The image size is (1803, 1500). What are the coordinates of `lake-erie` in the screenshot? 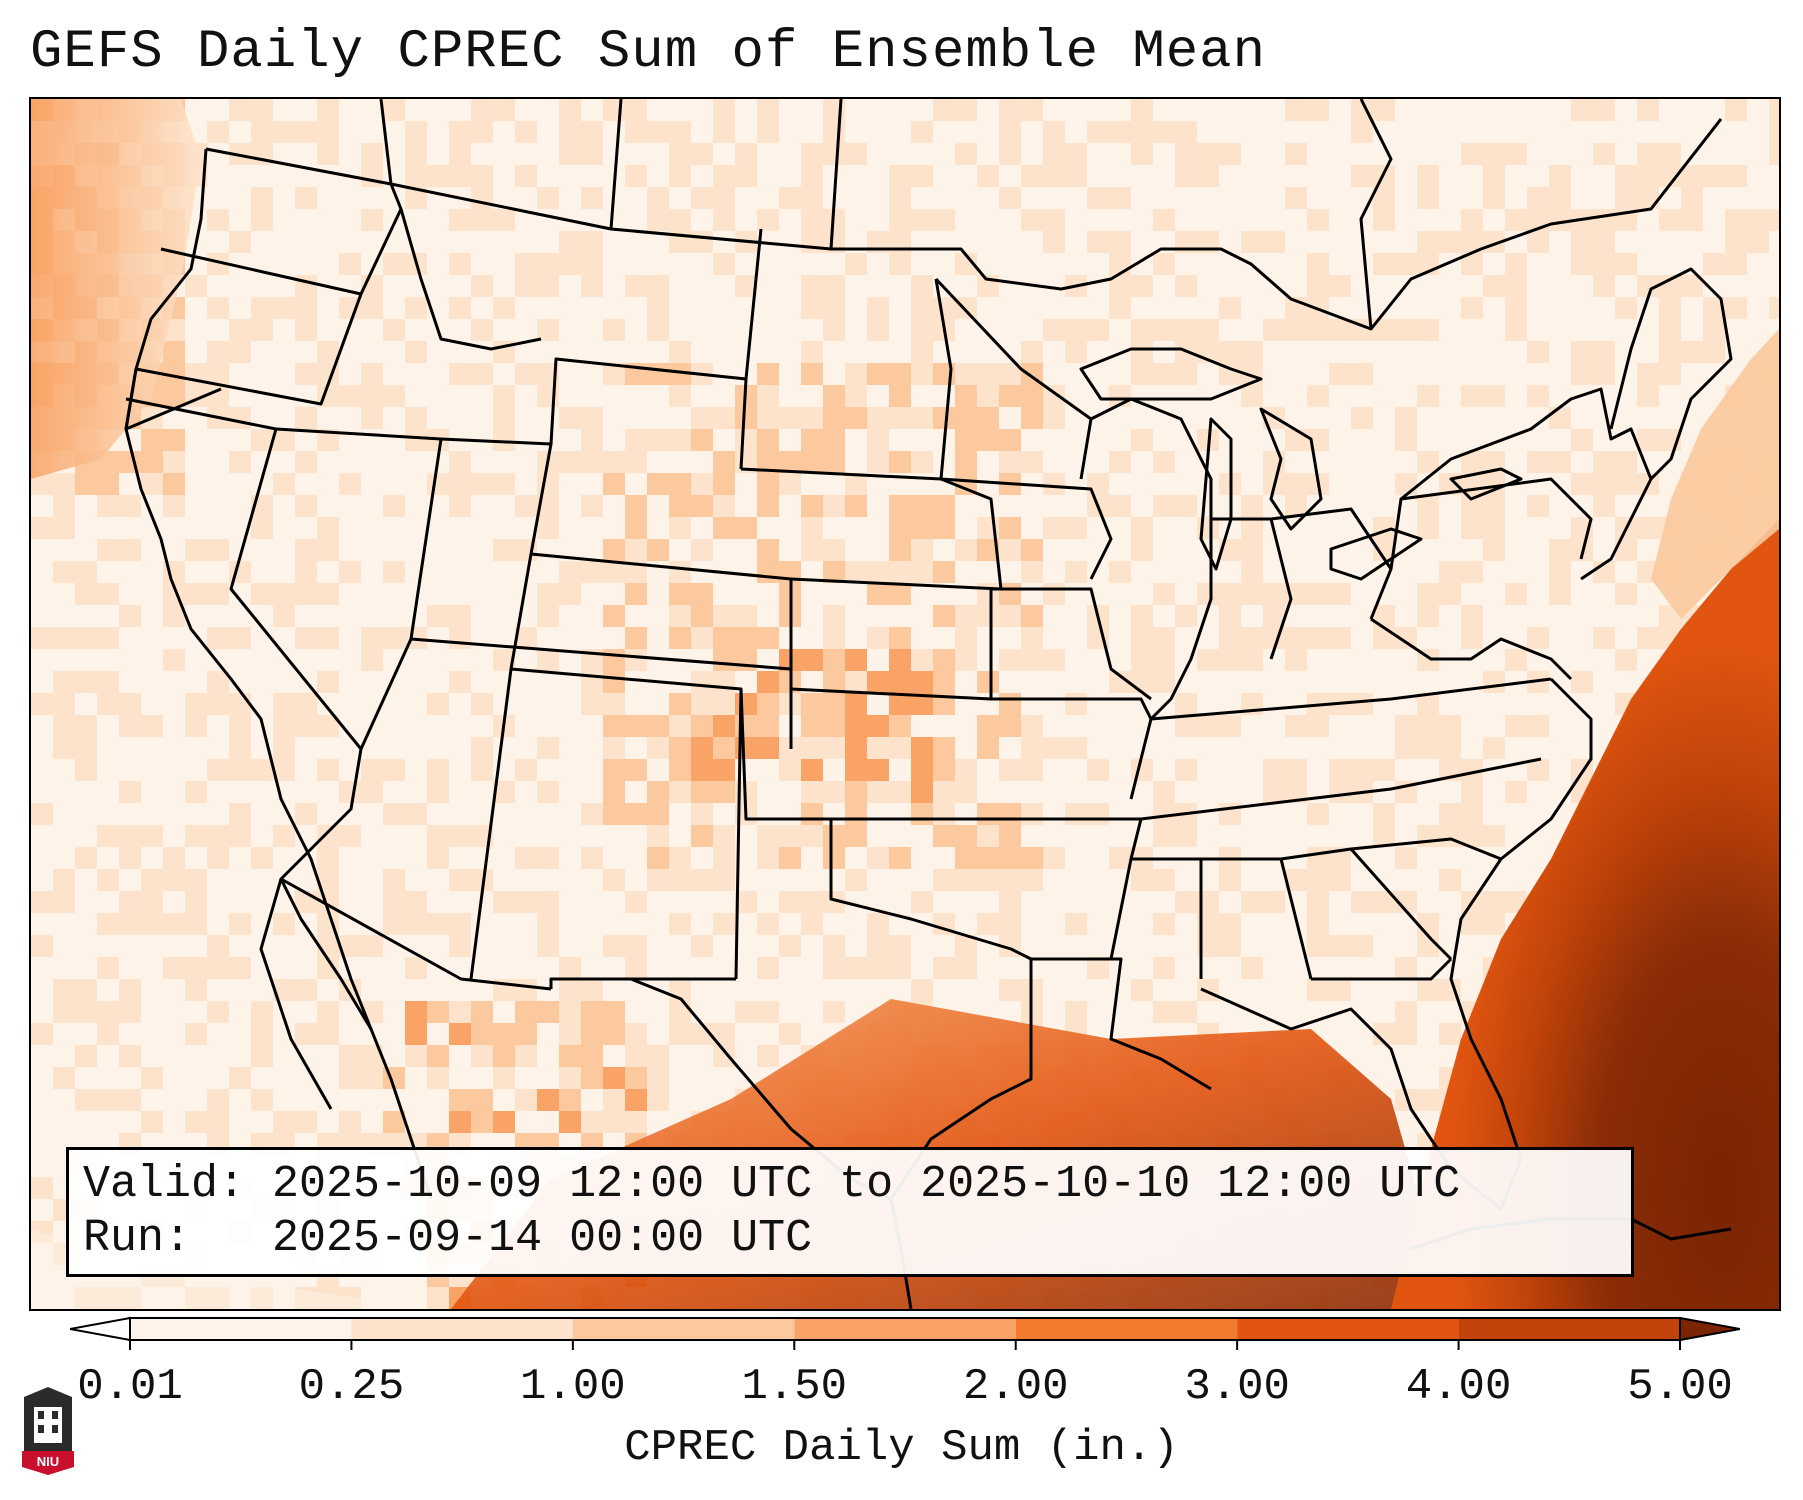 It's located at (1376, 554).